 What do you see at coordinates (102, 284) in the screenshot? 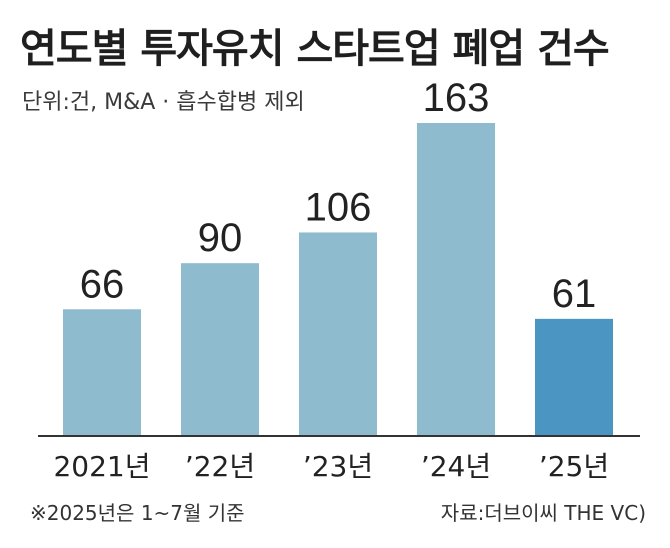
I see `value-label-0: 66` at bounding box center [102, 284].